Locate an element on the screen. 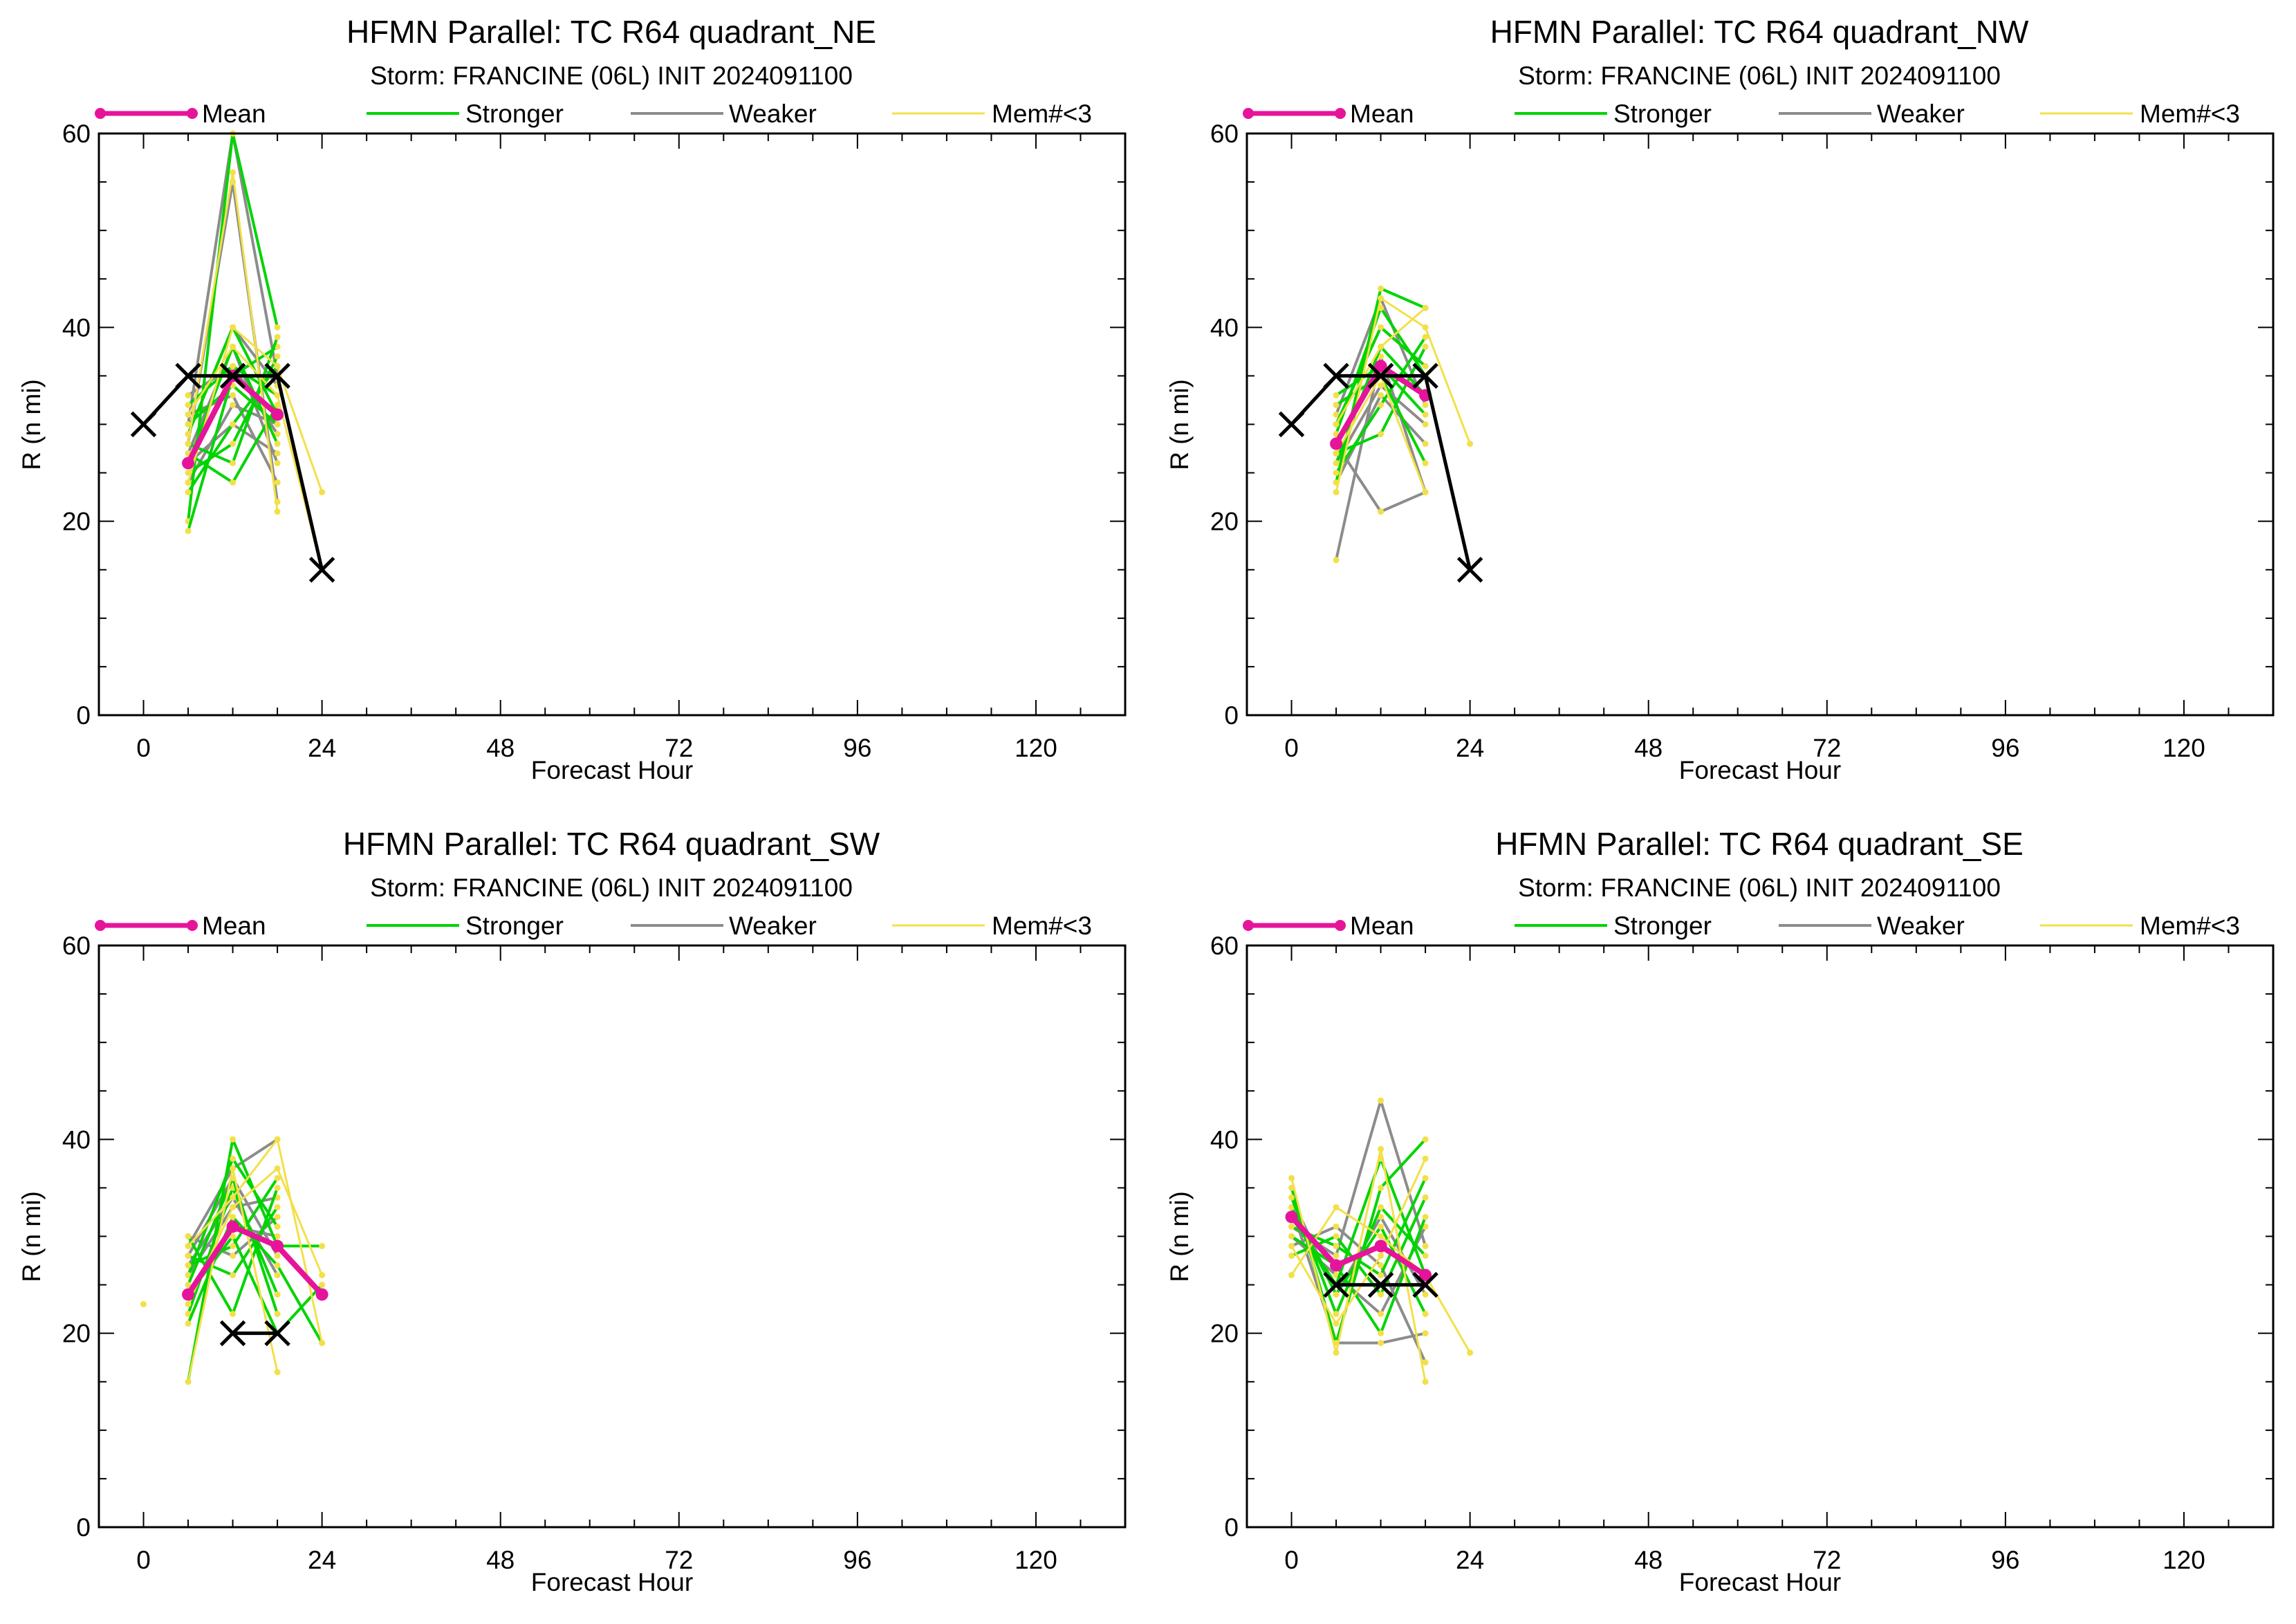  x-tick-label: 0 is located at coordinates (1292, 748).